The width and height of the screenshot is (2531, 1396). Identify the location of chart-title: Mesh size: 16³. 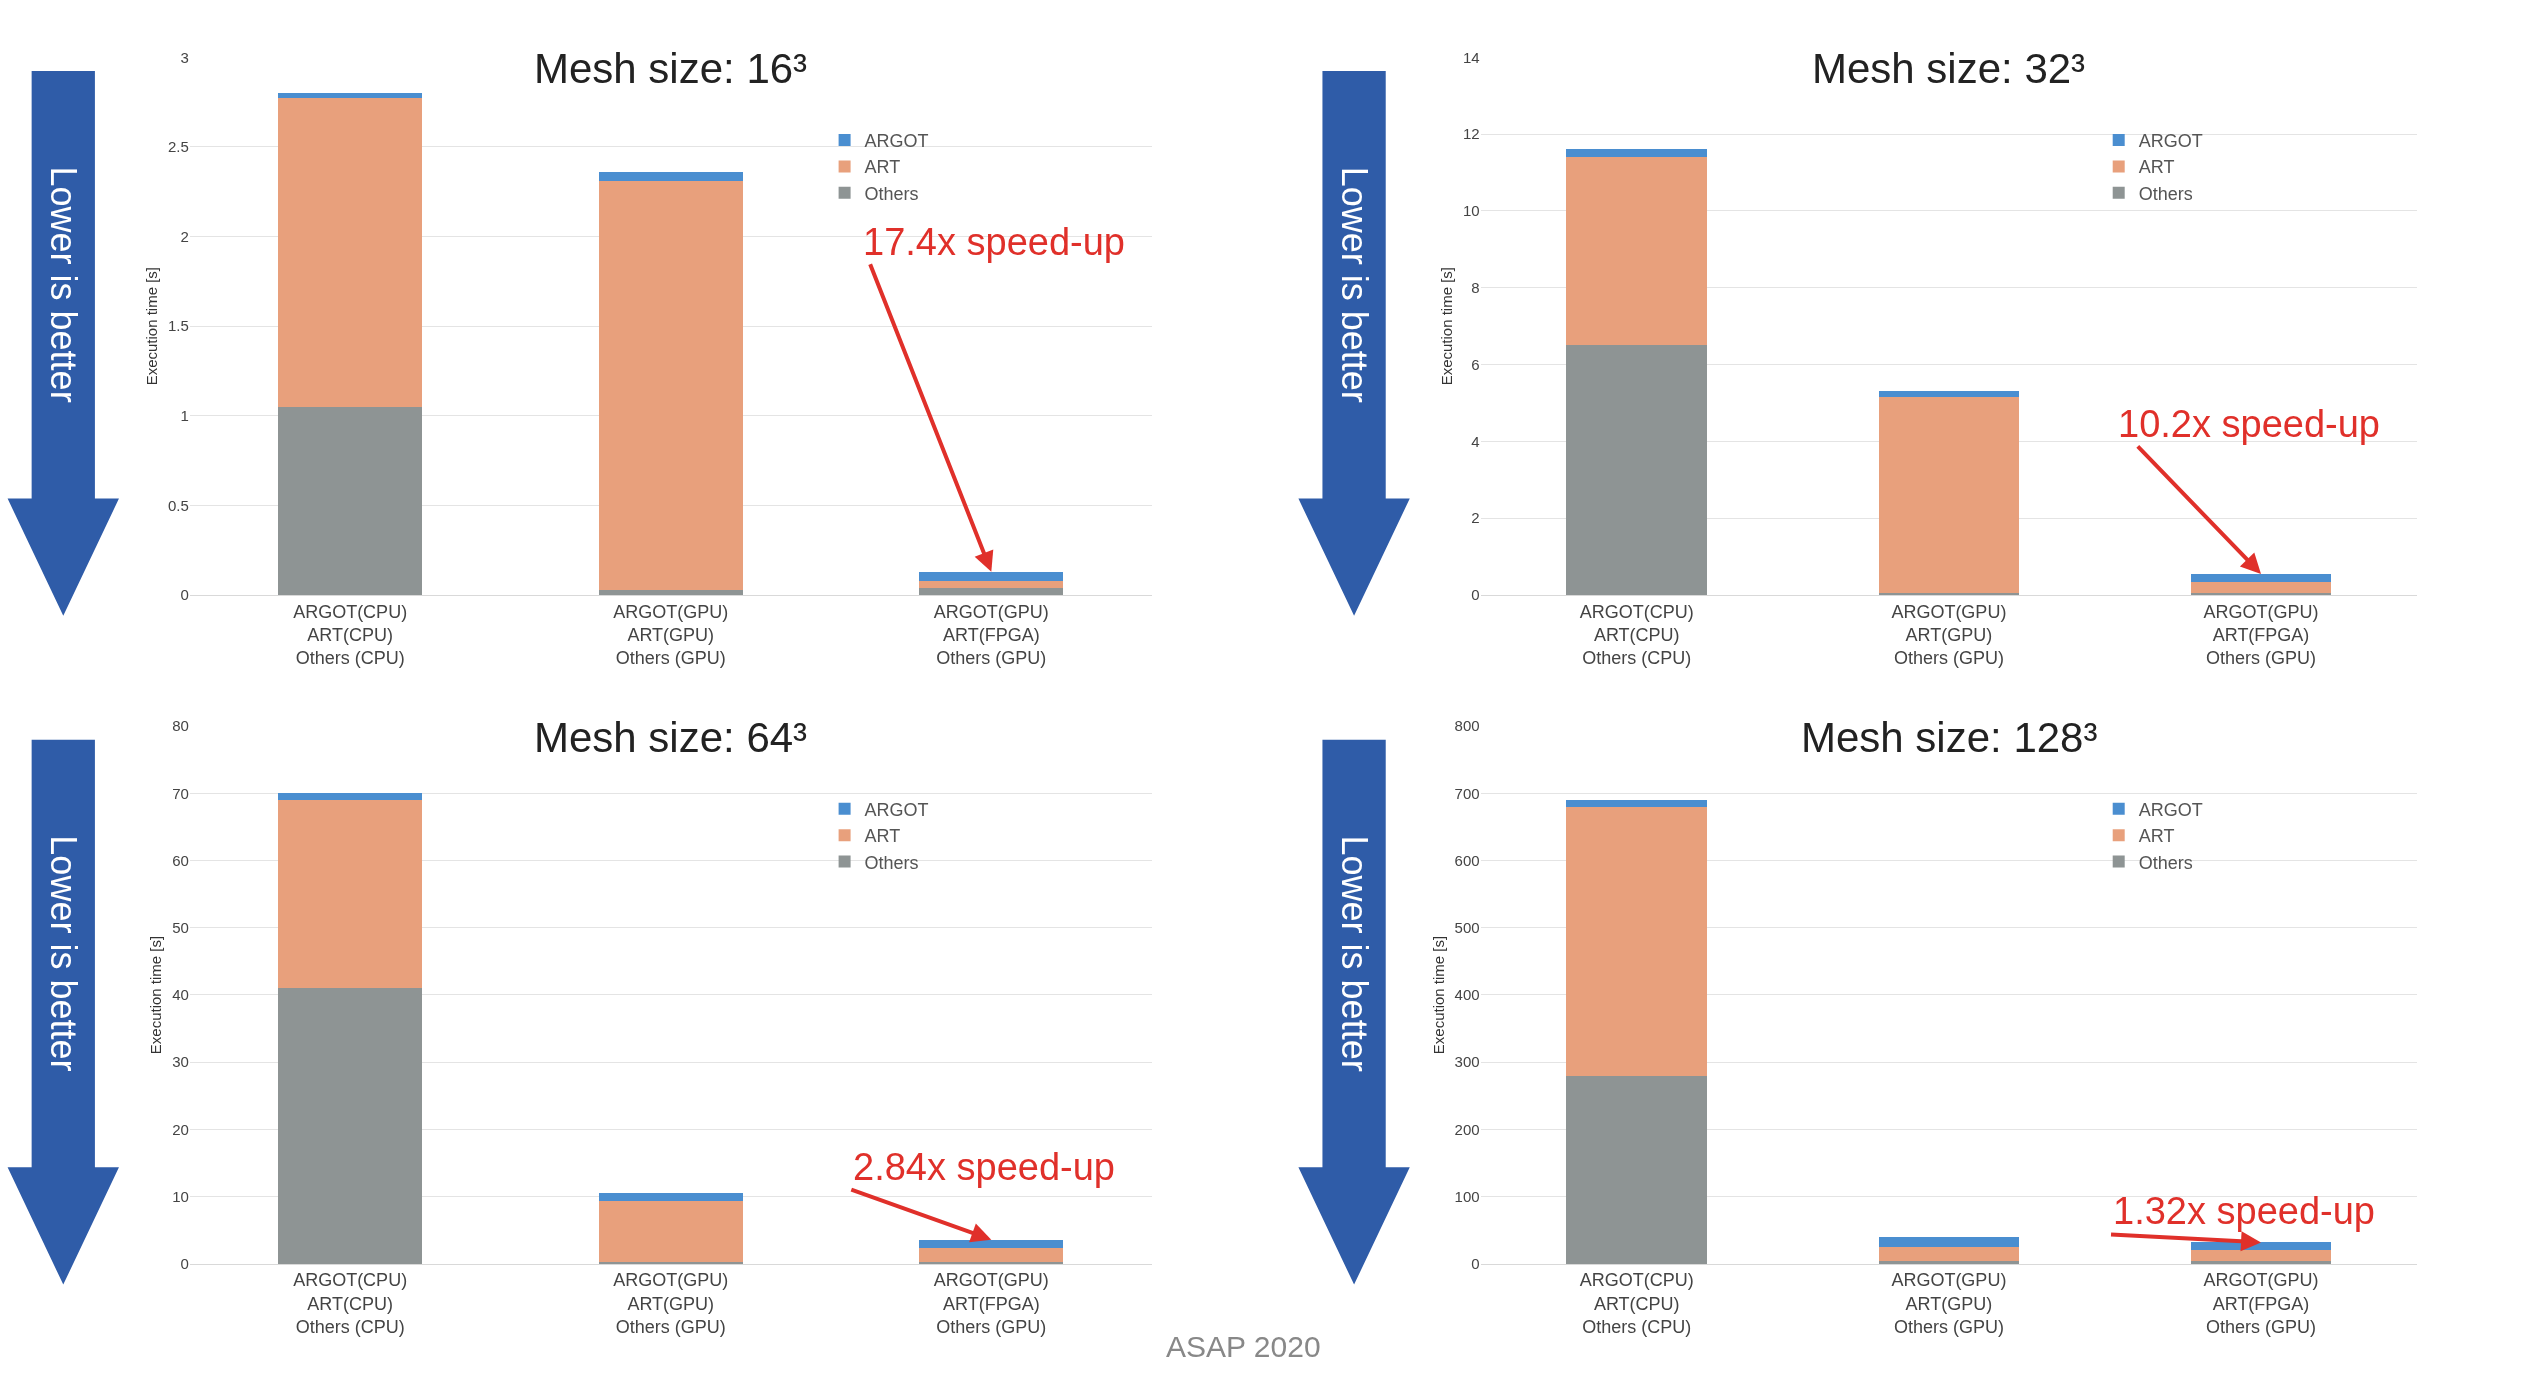
(671, 68).